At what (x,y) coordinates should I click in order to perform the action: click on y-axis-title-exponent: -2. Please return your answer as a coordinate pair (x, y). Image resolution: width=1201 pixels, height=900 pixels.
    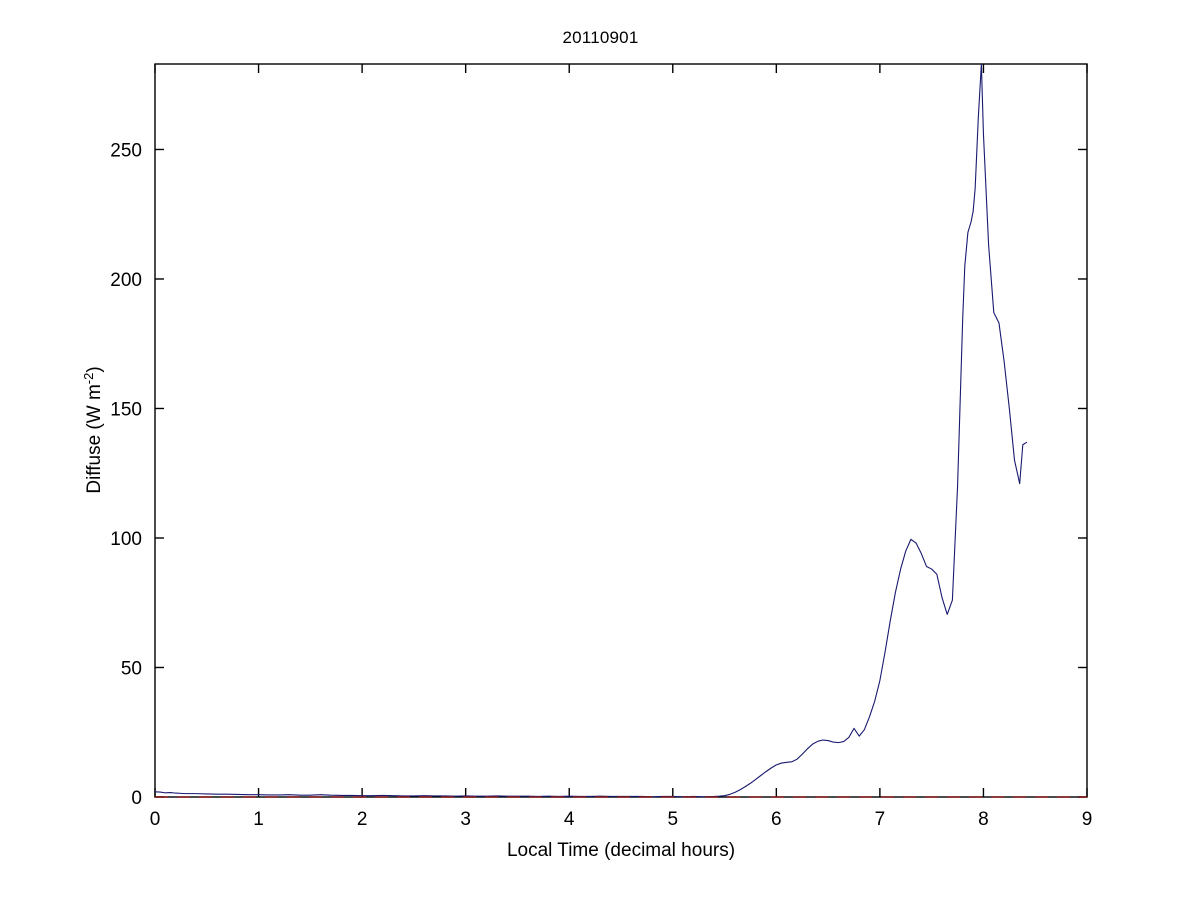
    Looking at the image, I should click on (88, 379).